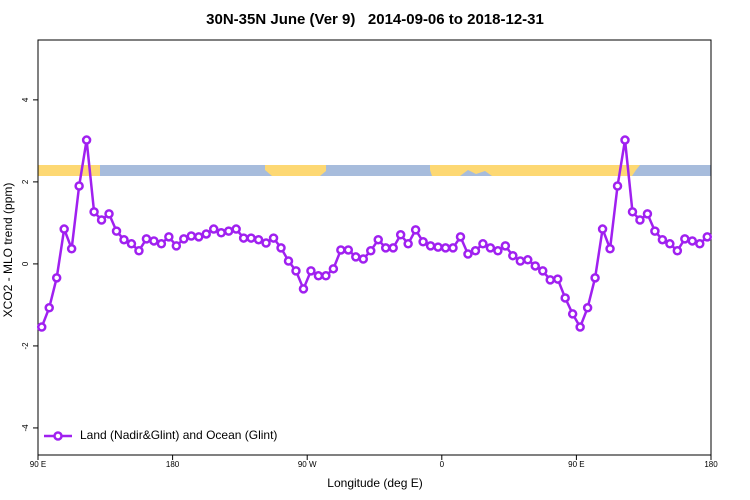 The image size is (750, 500). Describe the element at coordinates (58, 436) in the screenshot. I see `legend-marker` at that location.